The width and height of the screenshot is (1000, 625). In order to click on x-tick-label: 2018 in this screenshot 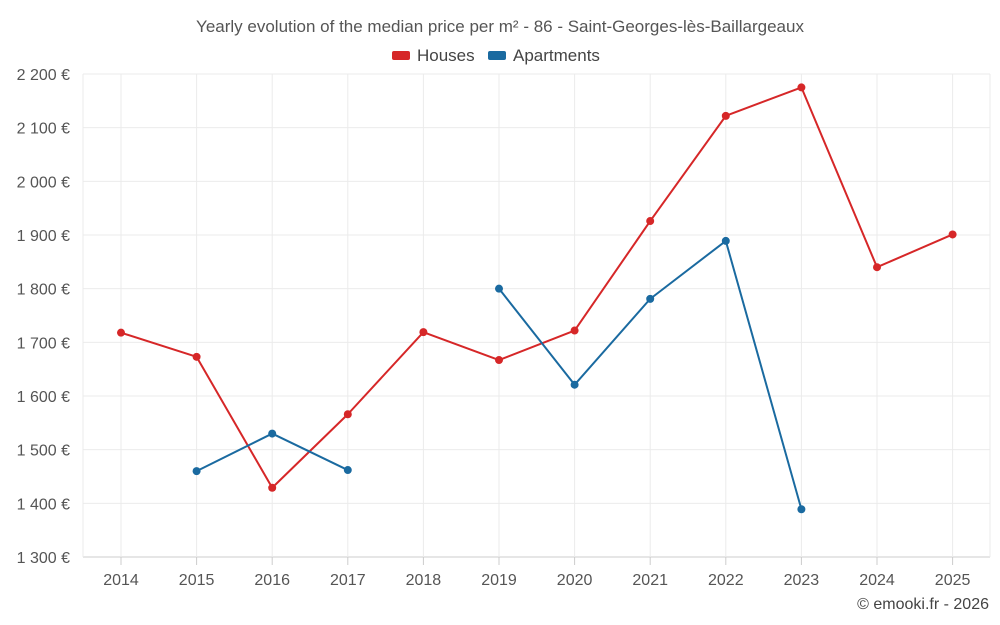, I will do `click(424, 580)`.